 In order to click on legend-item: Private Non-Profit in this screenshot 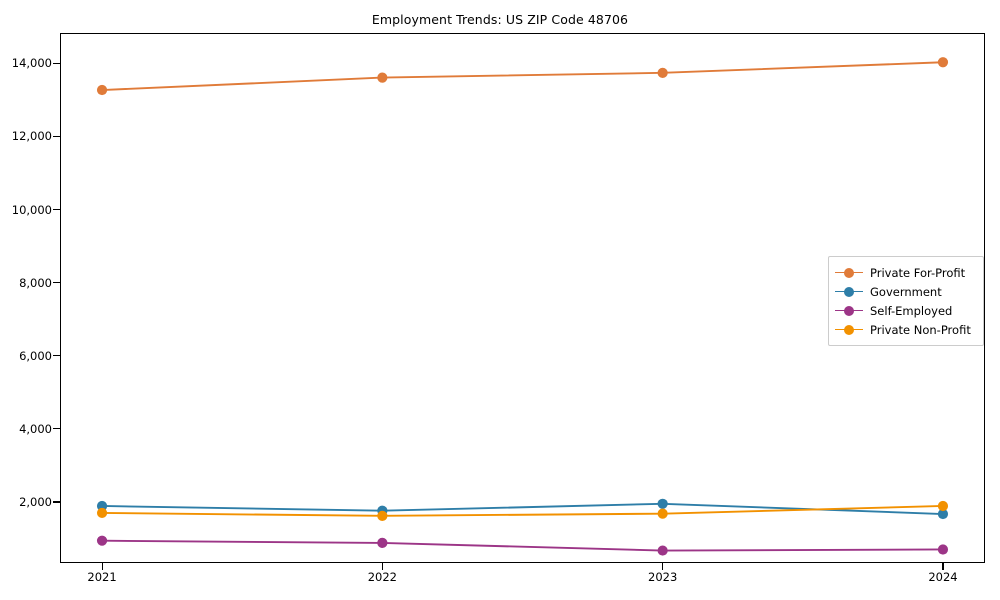, I will do `click(905, 329)`.